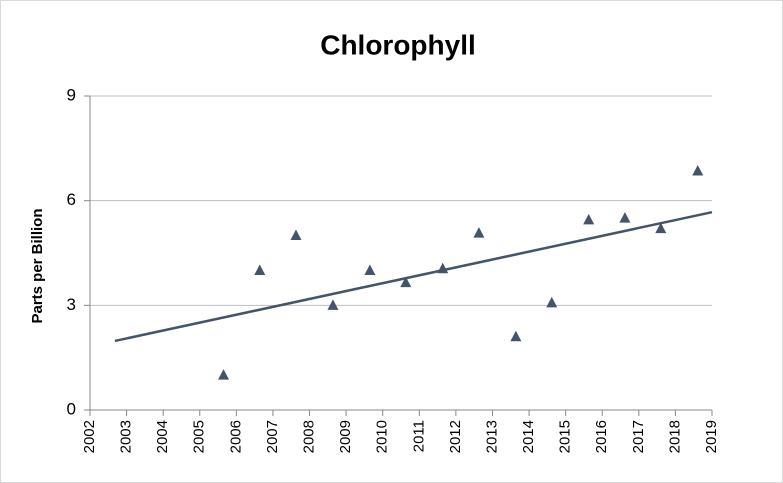 This screenshot has height=483, width=783. I want to click on x-tick-label: 2006, so click(235, 436).